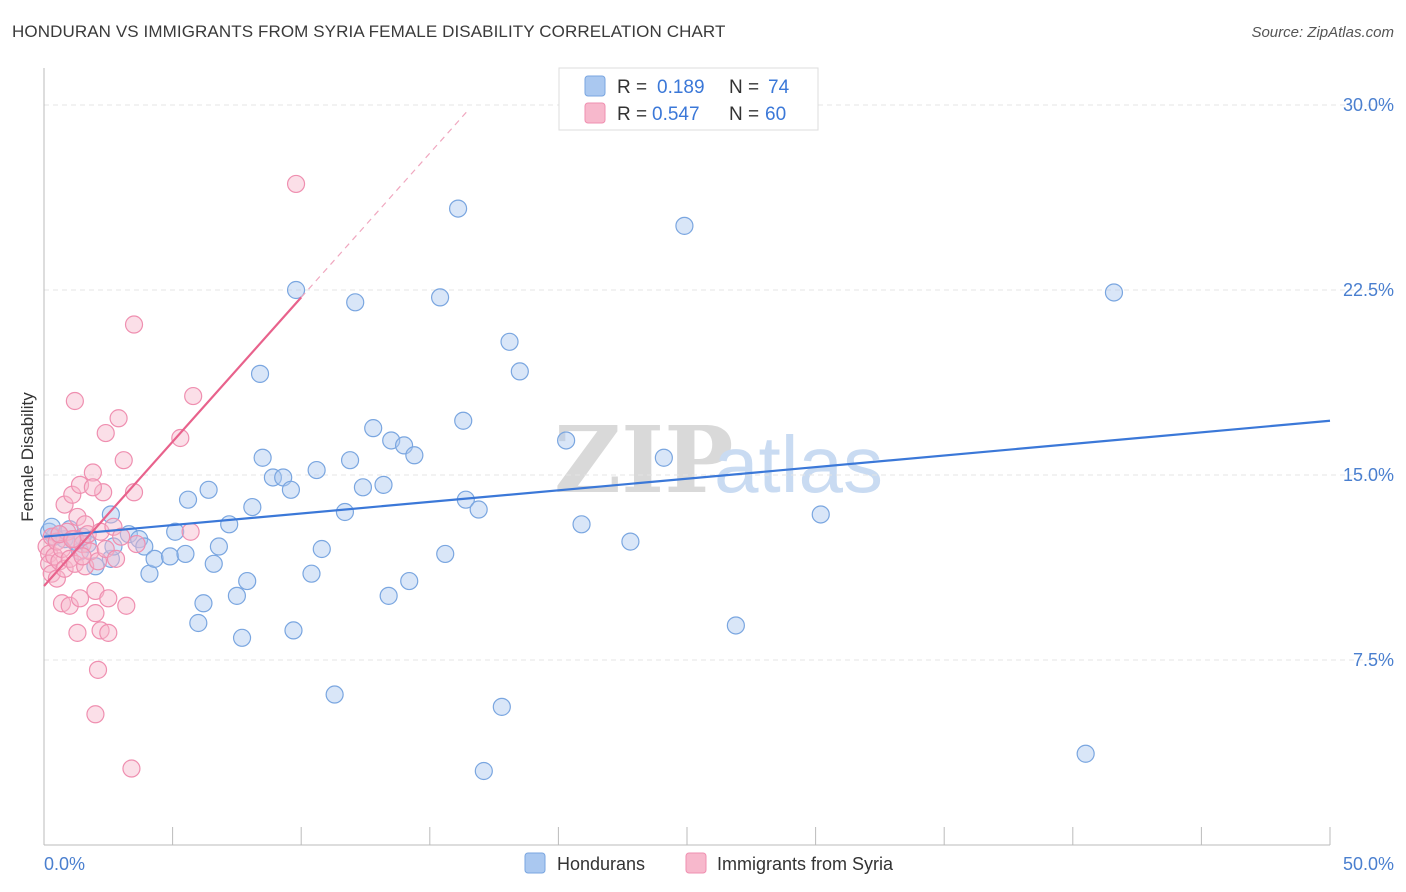 Image resolution: width=1406 pixels, height=892 pixels. What do you see at coordinates (779, 87) in the screenshot?
I see `legend-n-value-1: 74` at bounding box center [779, 87].